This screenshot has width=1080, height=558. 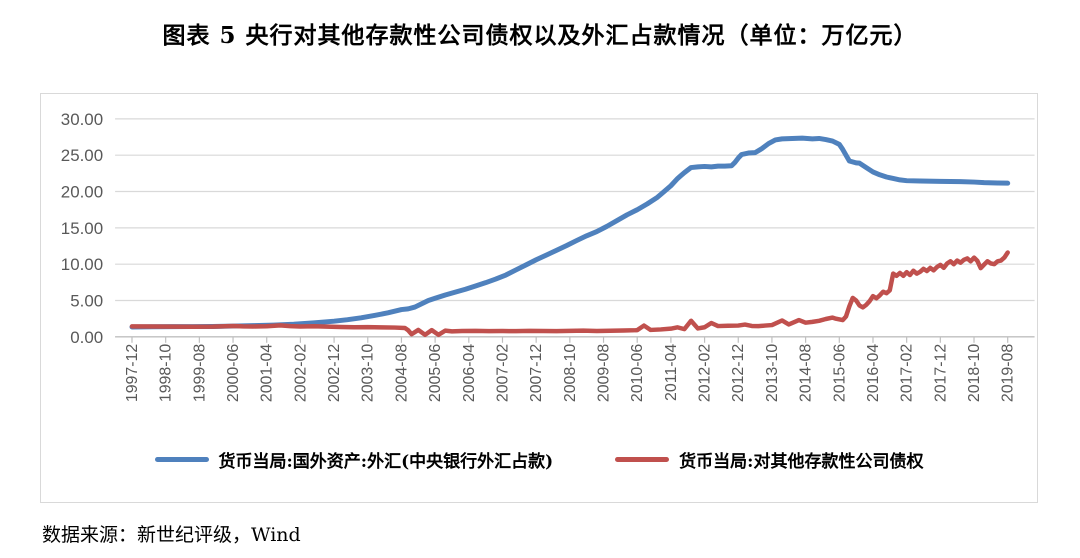 What do you see at coordinates (82, 191) in the screenshot?
I see `svg-text: 20.00` at bounding box center [82, 191].